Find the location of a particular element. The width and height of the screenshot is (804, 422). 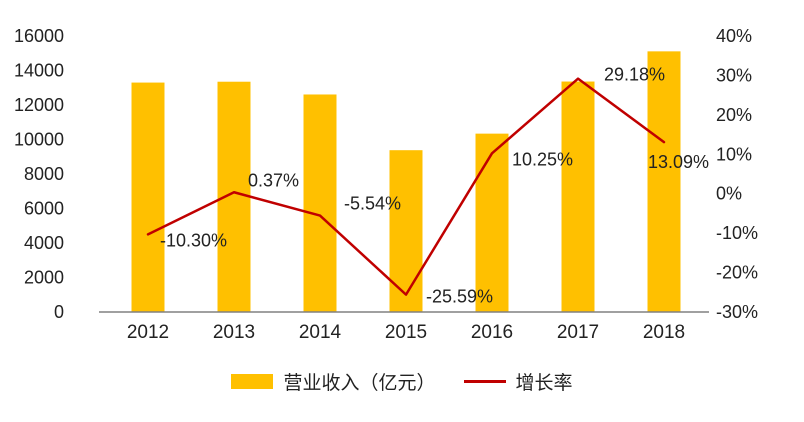

y-axis-left-tick-label: 4000 is located at coordinates (44, 243).